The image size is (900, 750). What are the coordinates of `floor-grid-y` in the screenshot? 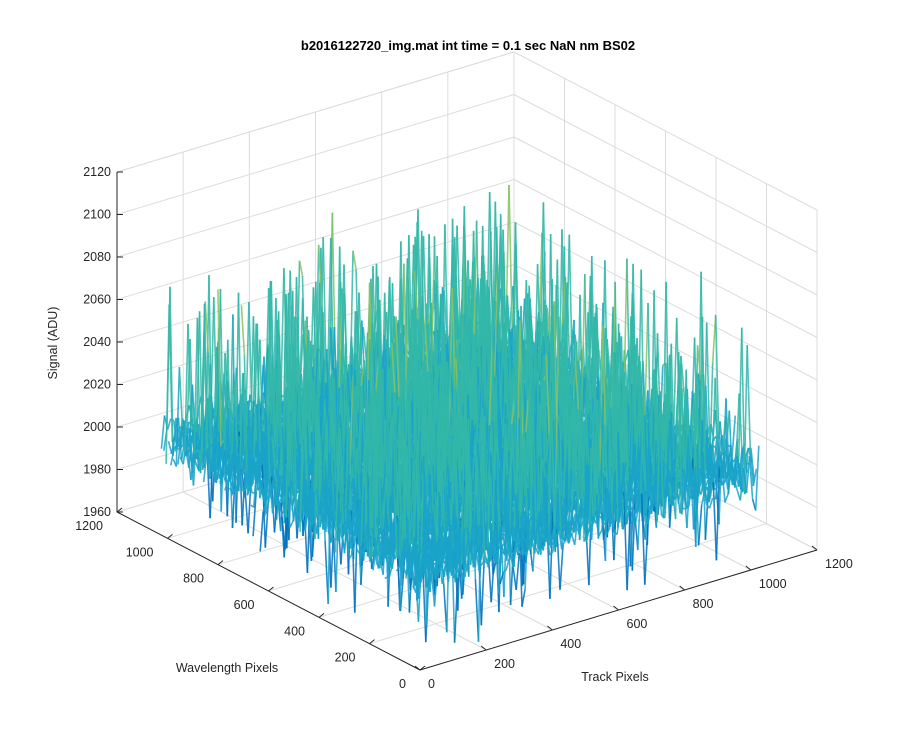 It's located at (568, 584).